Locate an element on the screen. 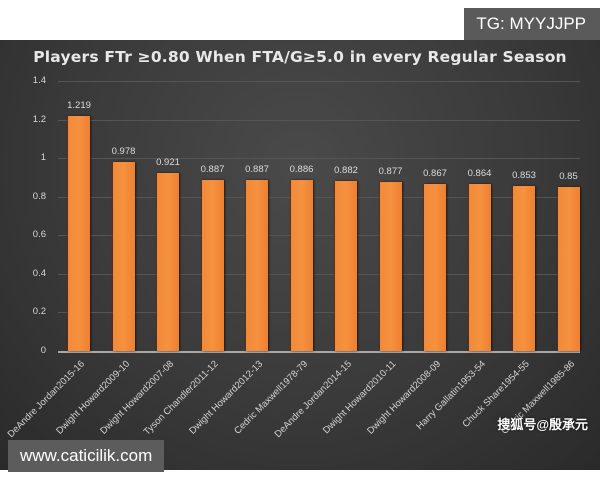 This screenshot has height=480, width=600. x-category-label: DeAndre Jordan2015-16 is located at coordinates (46, 399).